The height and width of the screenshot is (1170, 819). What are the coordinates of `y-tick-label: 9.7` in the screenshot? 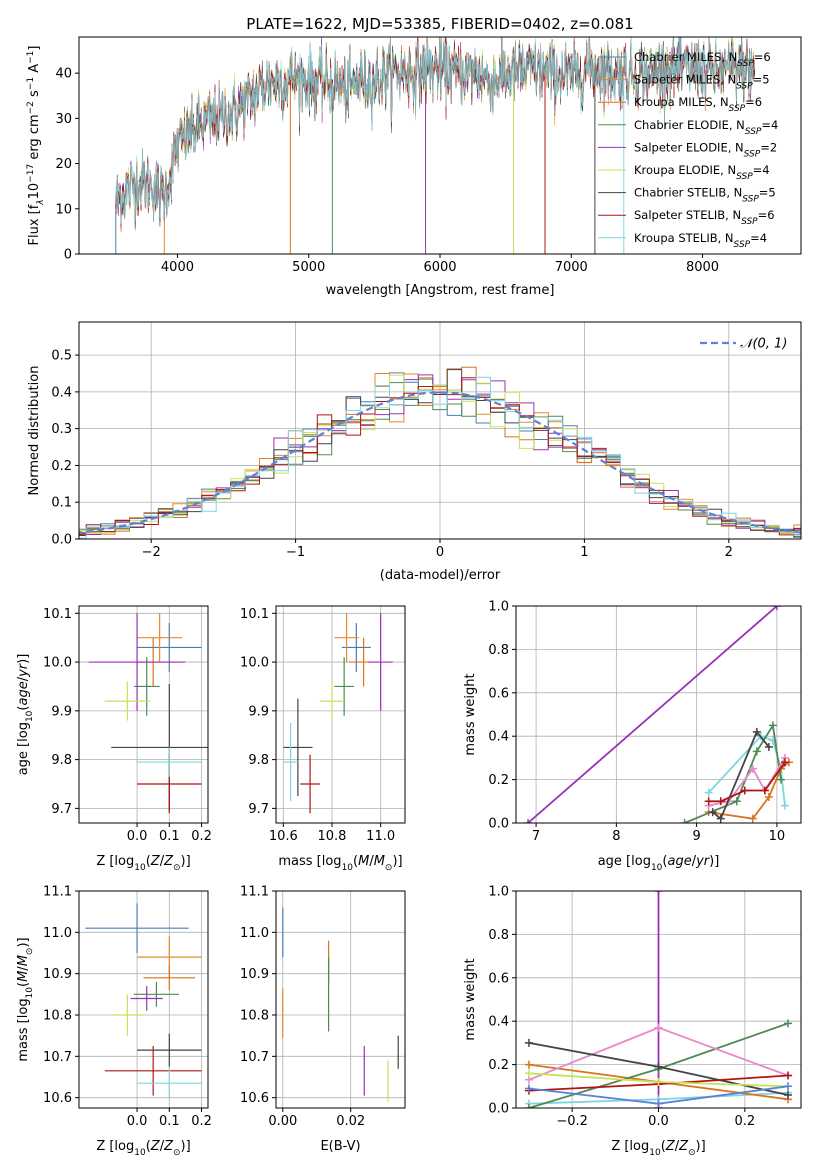 It's located at (258, 809).